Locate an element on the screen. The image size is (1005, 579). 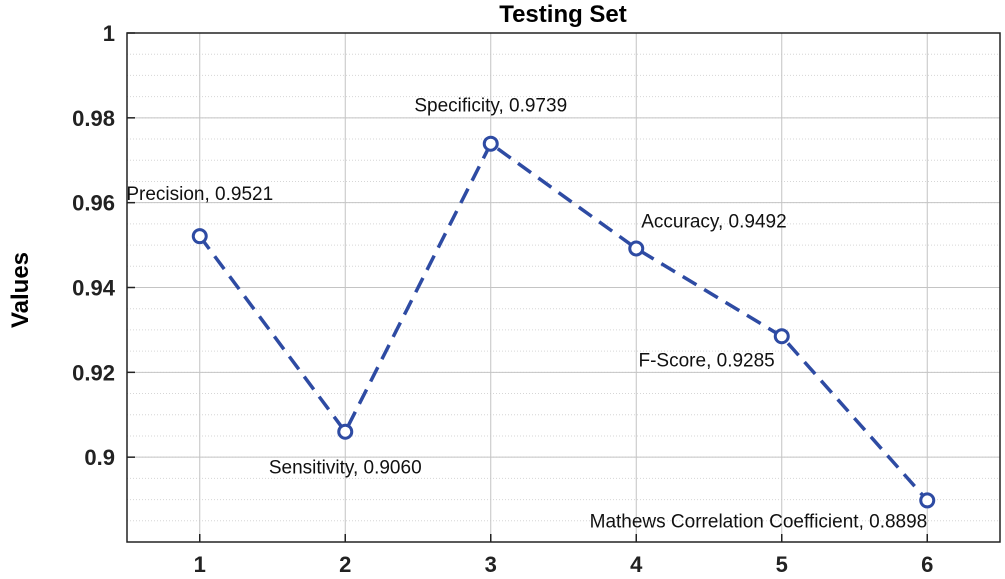
x-tick-label: 2 is located at coordinates (345, 564).